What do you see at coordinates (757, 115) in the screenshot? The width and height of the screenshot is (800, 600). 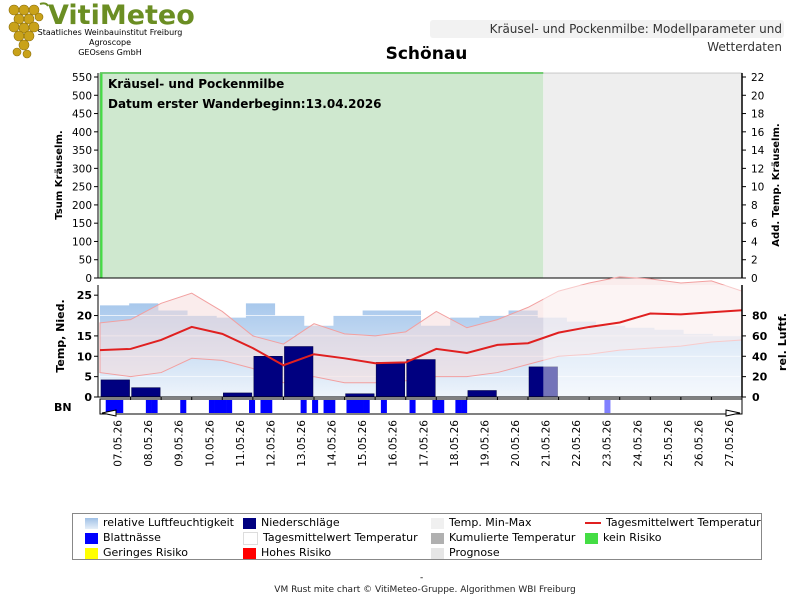 I see `top-right-tick-label: 18` at bounding box center [757, 115].